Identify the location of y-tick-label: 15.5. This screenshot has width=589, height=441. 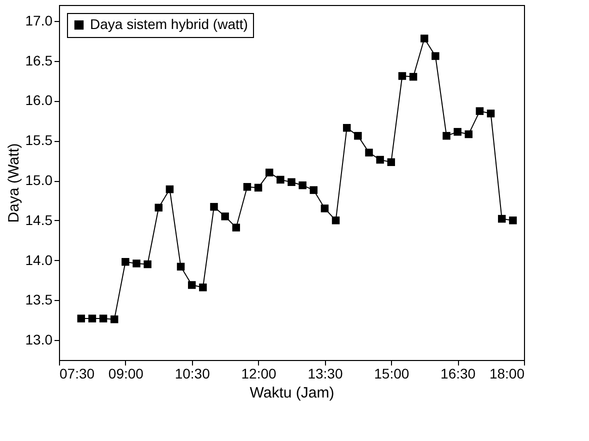
(39, 140).